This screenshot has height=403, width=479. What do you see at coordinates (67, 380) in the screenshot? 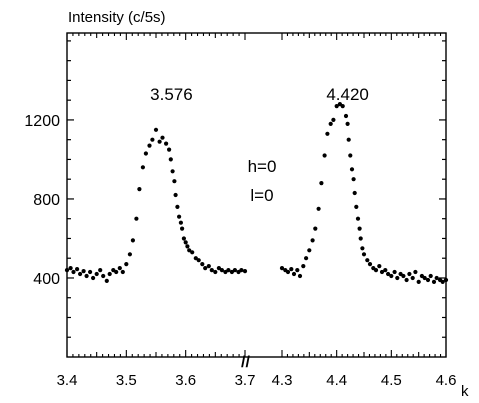
I see `x-tick-label: 3.4` at bounding box center [67, 380].